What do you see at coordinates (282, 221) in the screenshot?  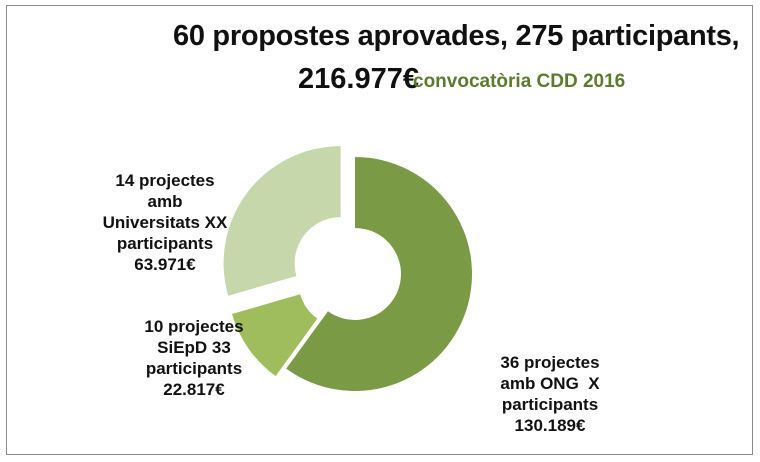 I see `slice-universitats` at bounding box center [282, 221].